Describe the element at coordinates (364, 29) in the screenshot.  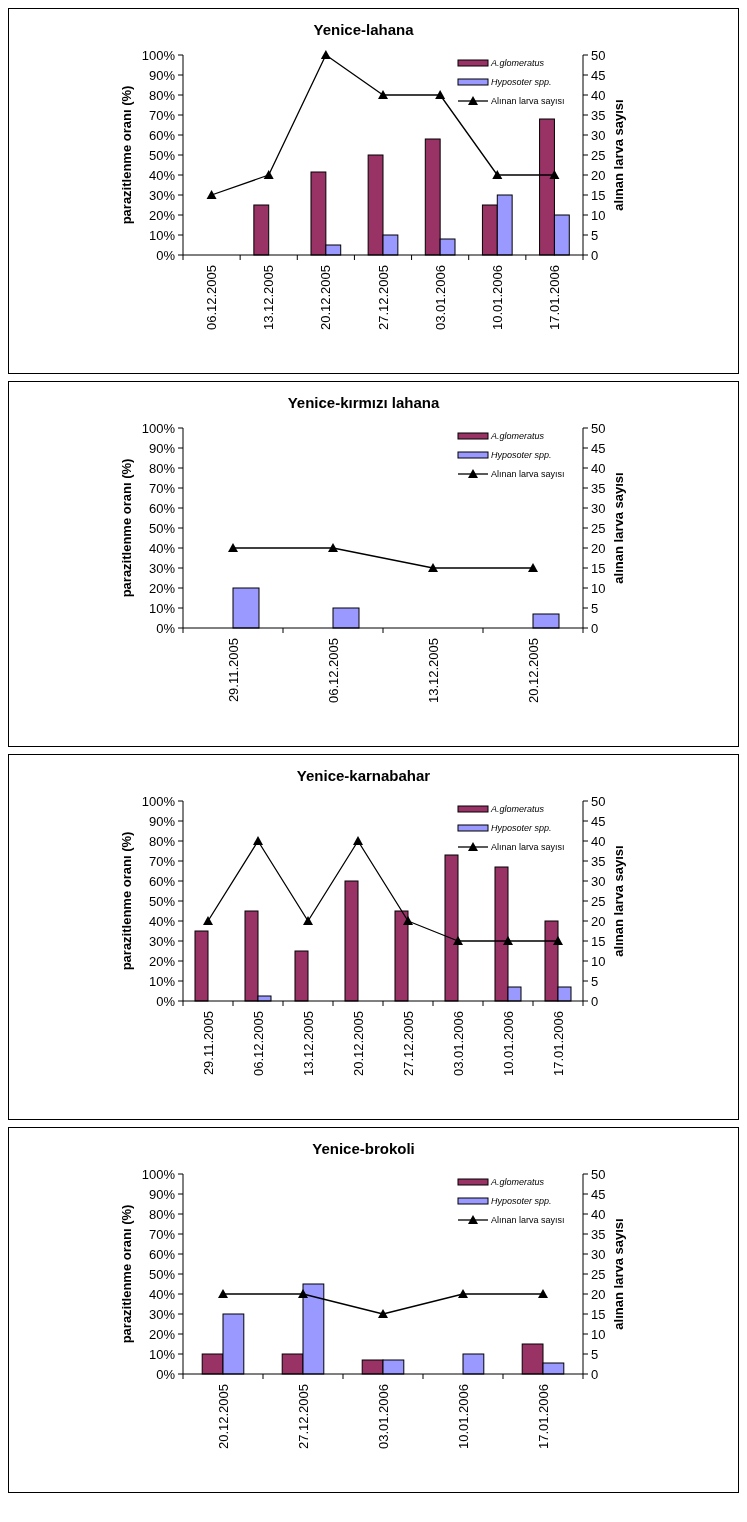
I see `chart-title: Yenice-lahana` at that location.